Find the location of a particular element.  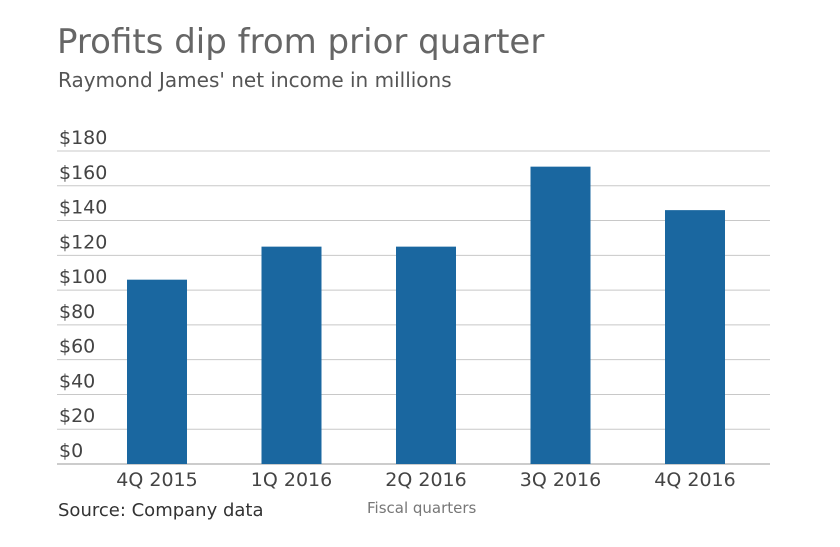

y-tick-label: $100 is located at coordinates (83, 277).